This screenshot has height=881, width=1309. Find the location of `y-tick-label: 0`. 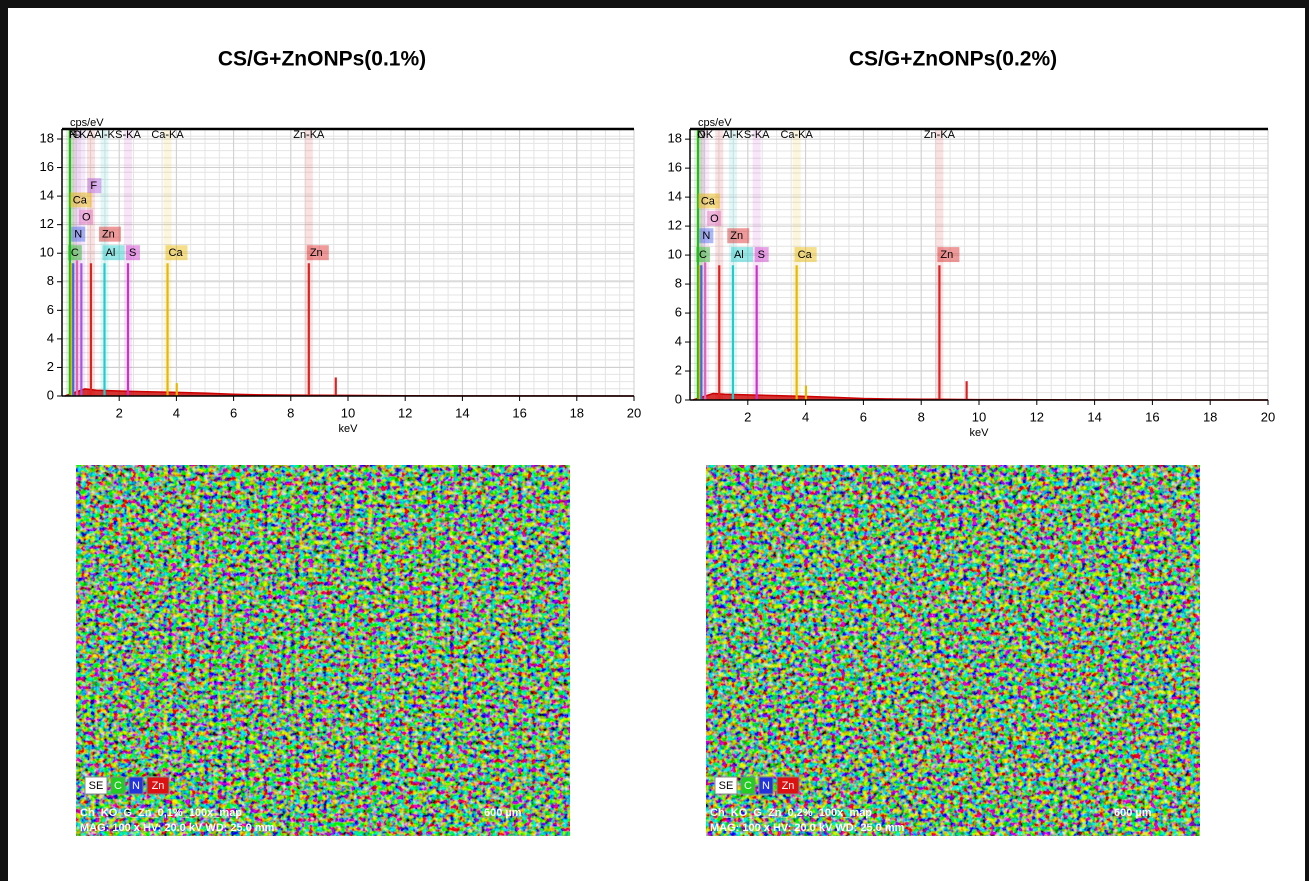

y-tick-label: 0 is located at coordinates (678, 398).